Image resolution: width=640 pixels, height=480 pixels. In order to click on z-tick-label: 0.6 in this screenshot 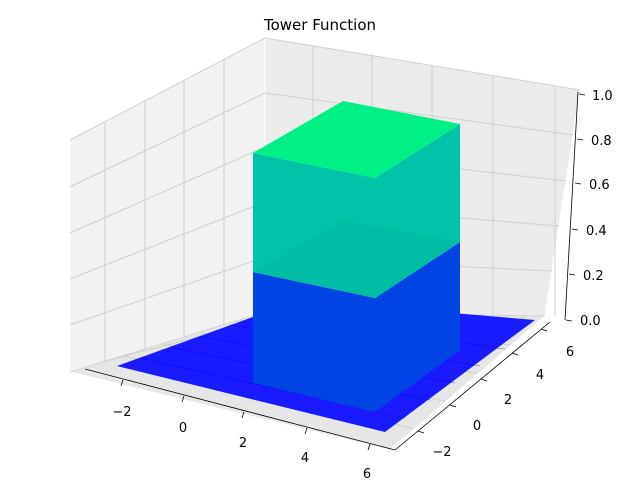, I will do `click(599, 185)`.